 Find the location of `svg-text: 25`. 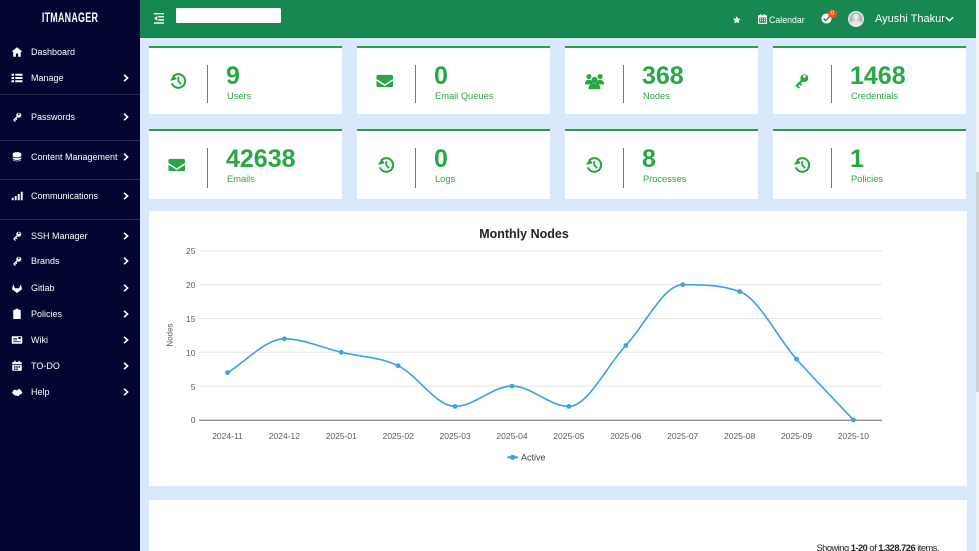

svg-text: 25 is located at coordinates (191, 251).